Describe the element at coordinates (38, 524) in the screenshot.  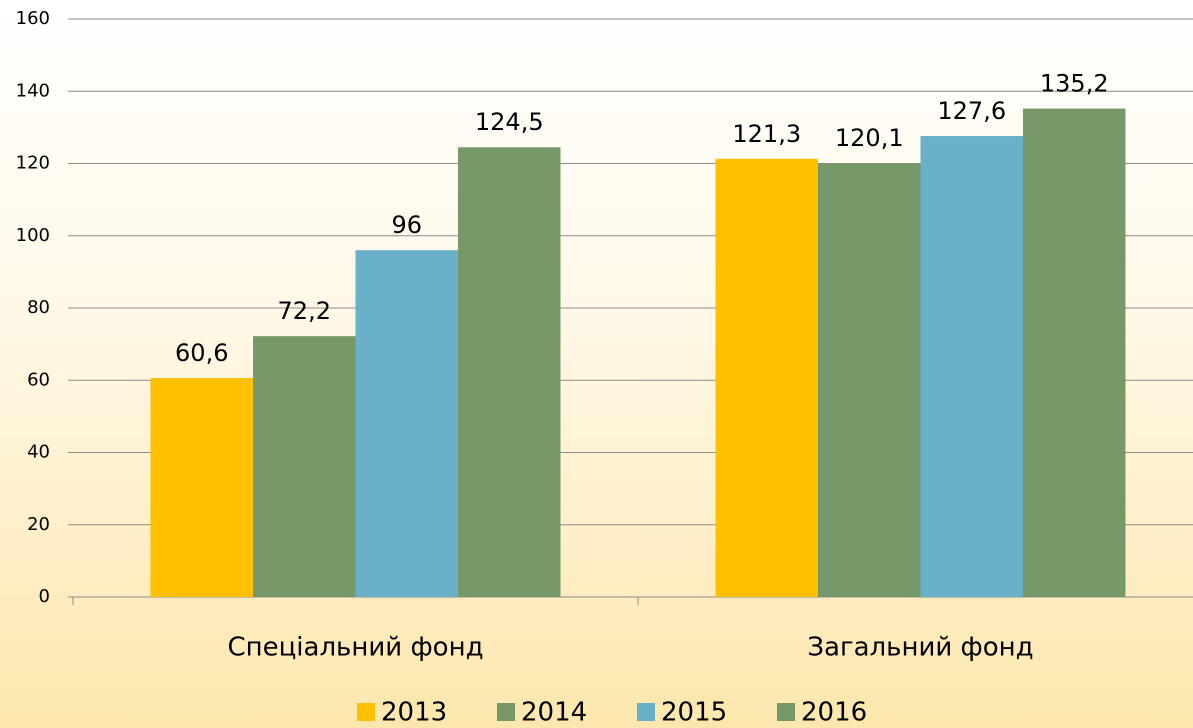
I see `y-tick-label: 20` at that location.